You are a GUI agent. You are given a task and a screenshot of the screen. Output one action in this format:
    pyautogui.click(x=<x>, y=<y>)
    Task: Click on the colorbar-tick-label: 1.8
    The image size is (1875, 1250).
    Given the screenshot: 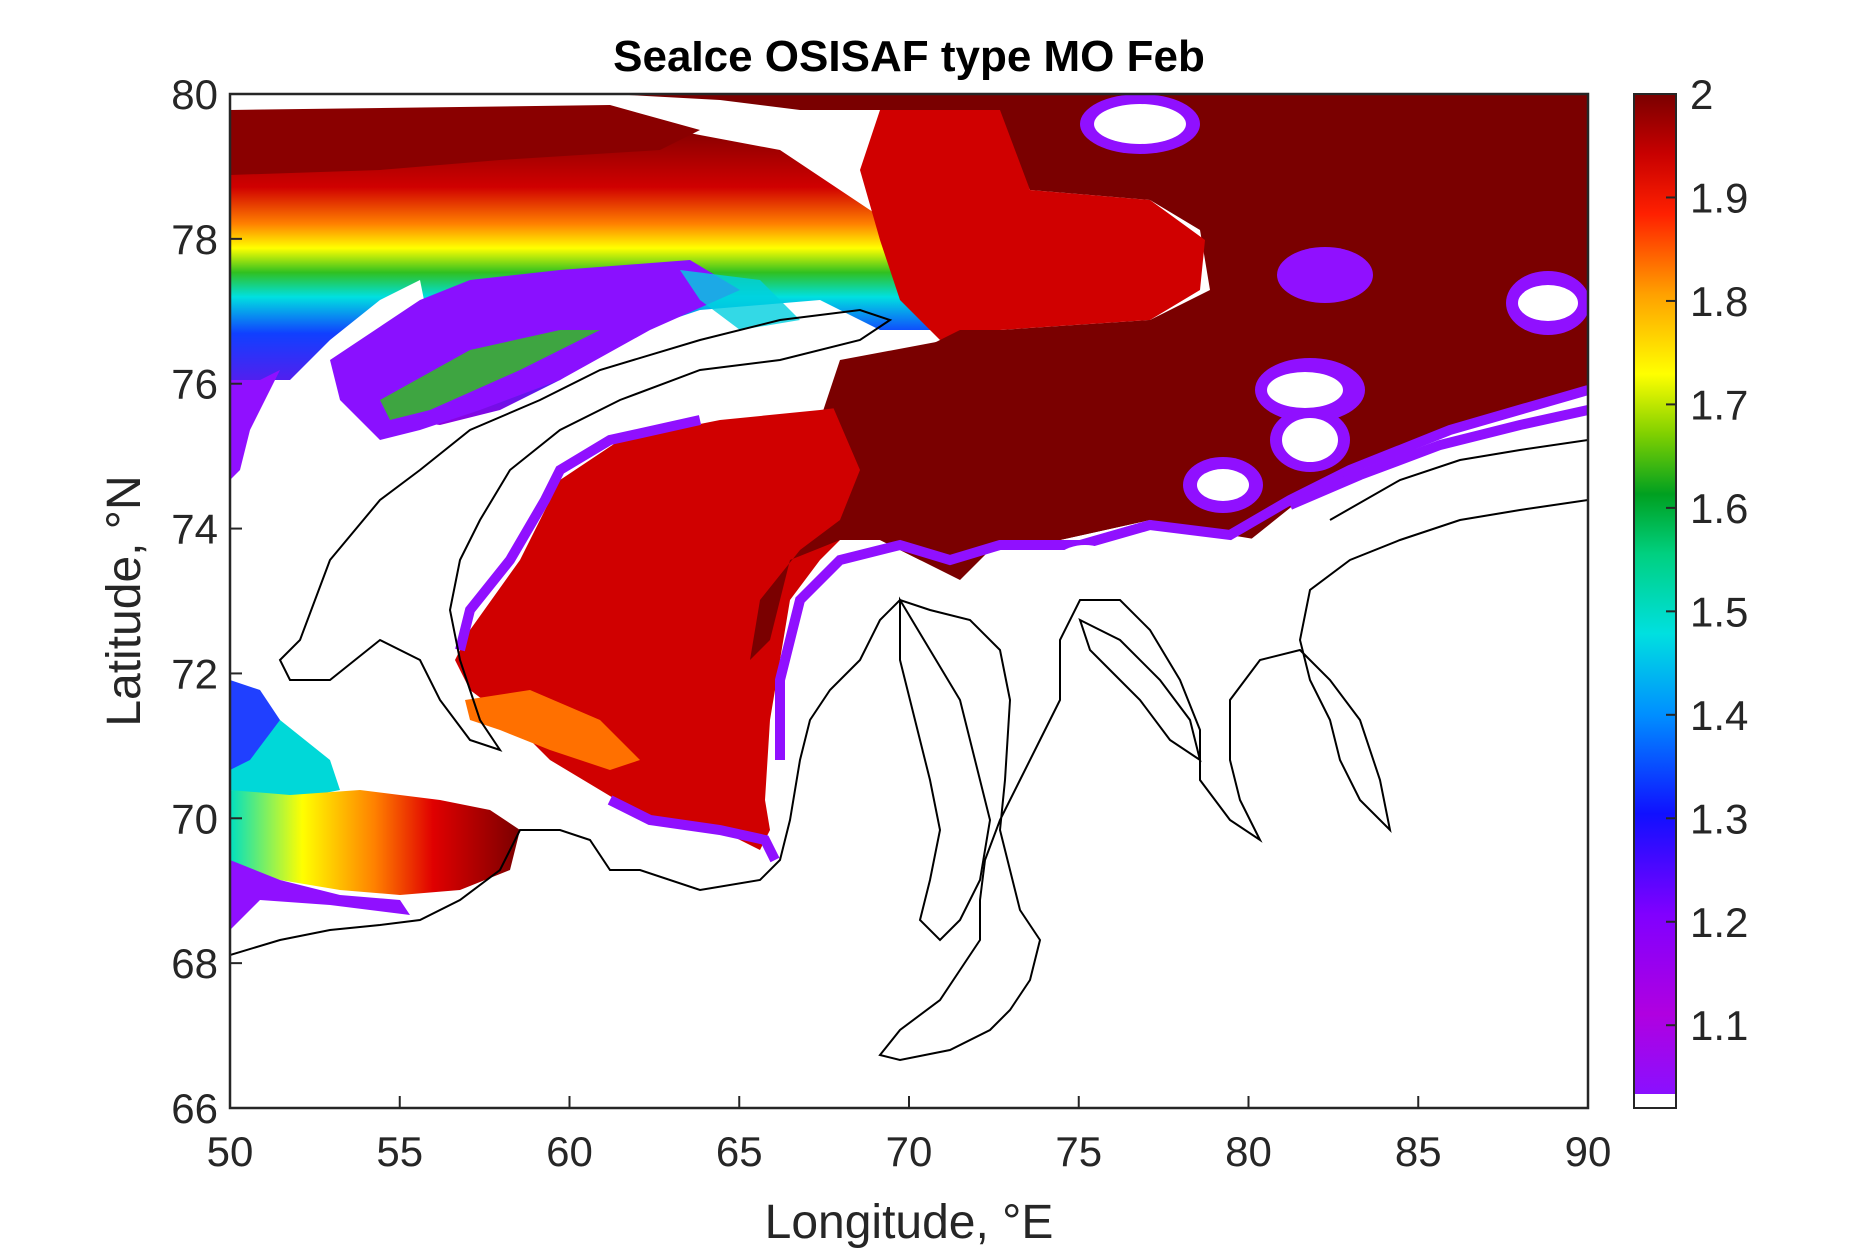 What is the action you would take?
    pyautogui.click(x=1719, y=301)
    